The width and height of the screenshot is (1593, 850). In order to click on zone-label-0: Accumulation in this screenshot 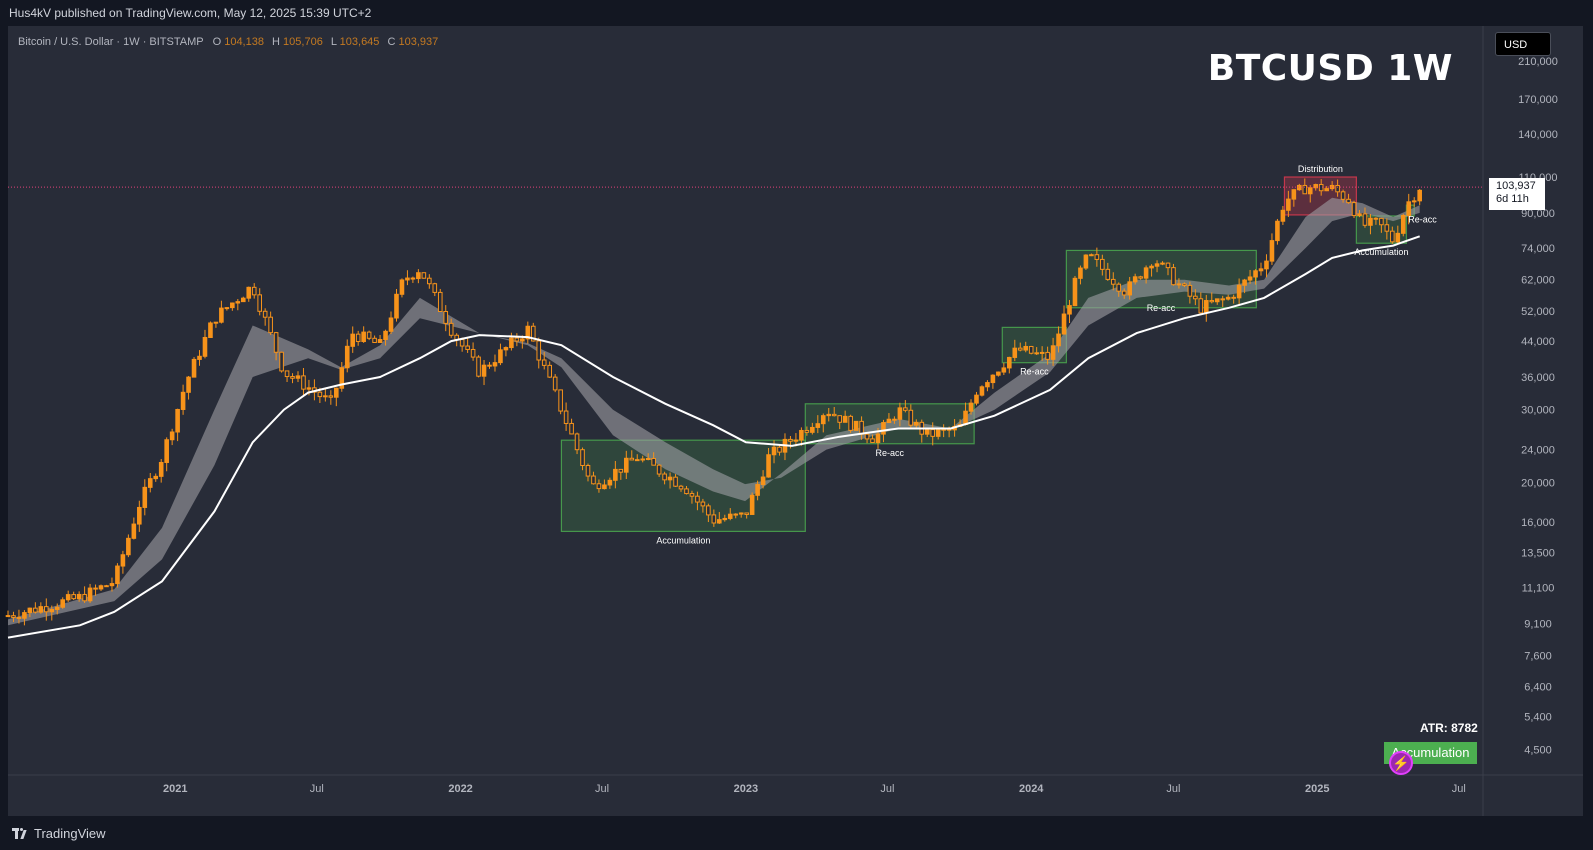, I will do `click(683, 540)`.